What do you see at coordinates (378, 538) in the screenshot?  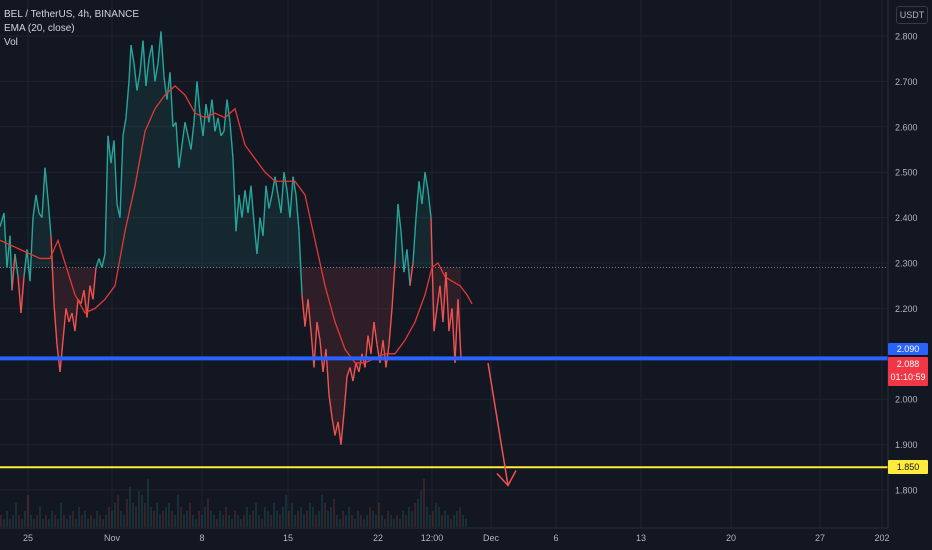 I see `x-tick-label: 22` at bounding box center [378, 538].